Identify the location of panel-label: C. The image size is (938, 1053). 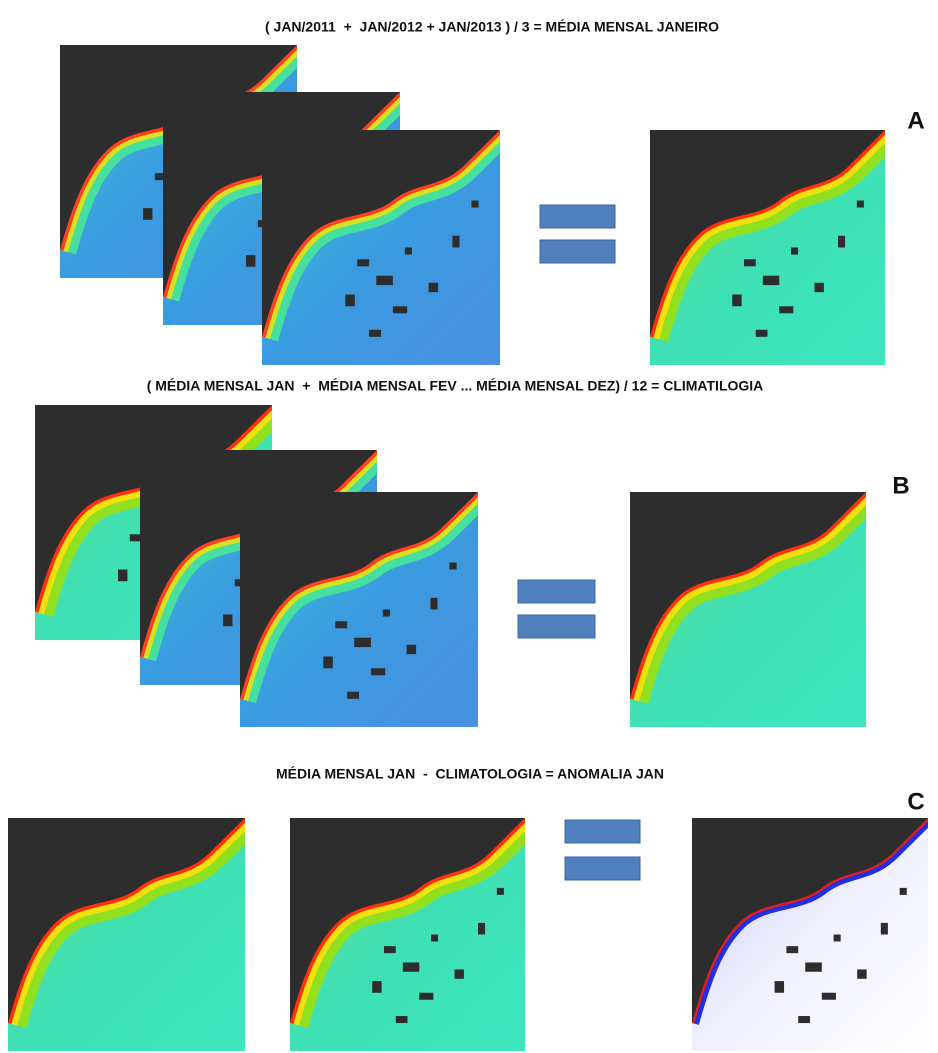
(915, 801).